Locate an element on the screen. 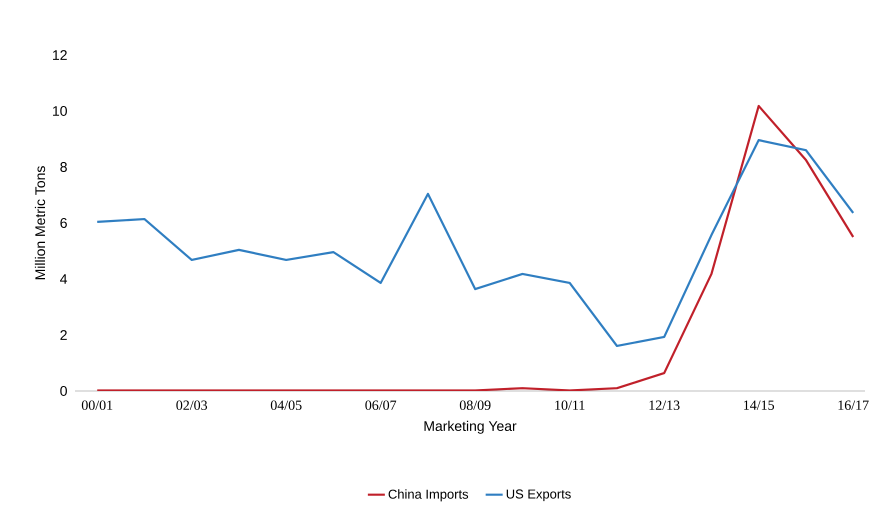 Image resolution: width=880 pixels, height=514 pixels. y-tick-label: 4 is located at coordinates (64, 279).